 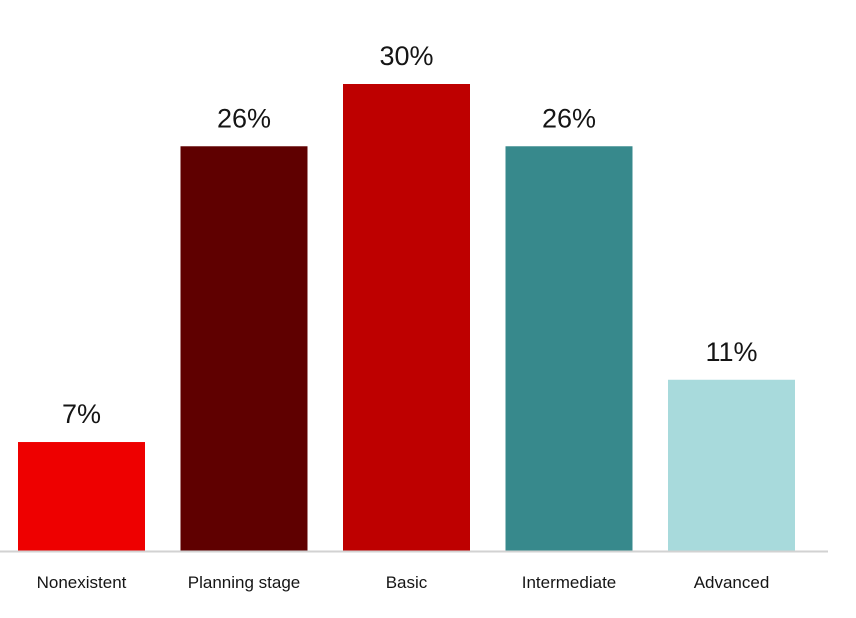 What do you see at coordinates (569, 348) in the screenshot?
I see `bar-intermediate` at bounding box center [569, 348].